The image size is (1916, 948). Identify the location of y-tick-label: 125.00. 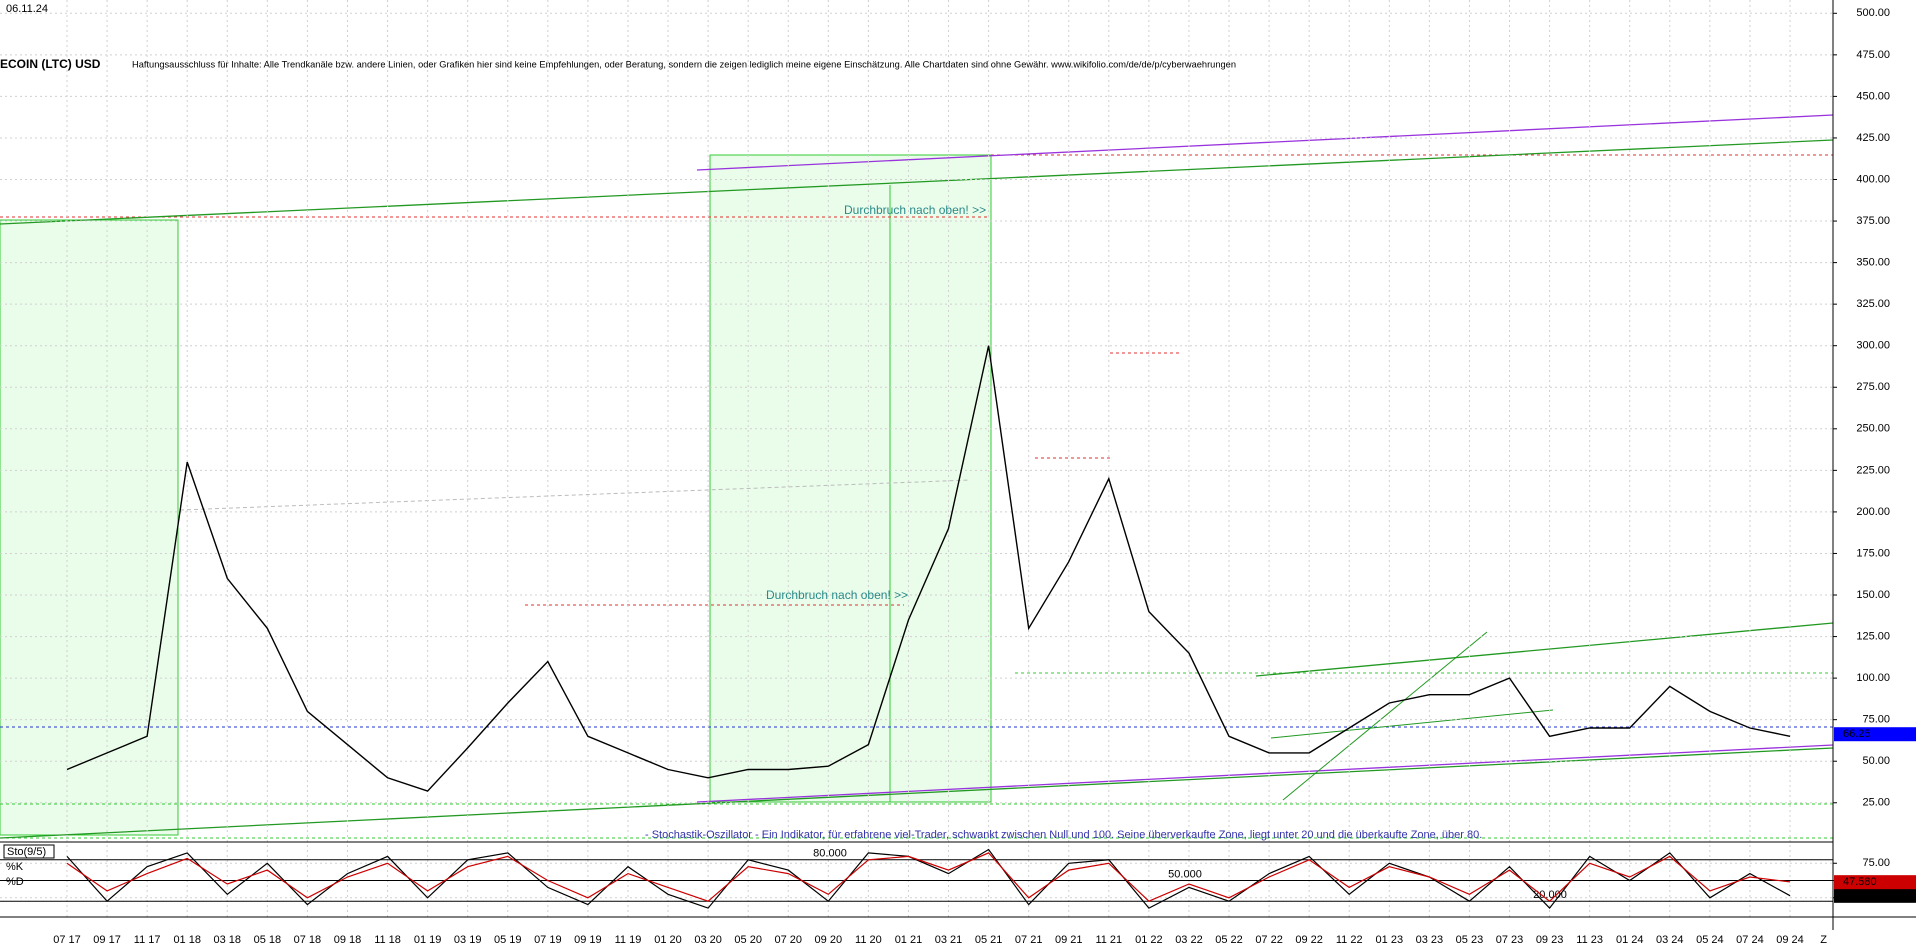
(1873, 636).